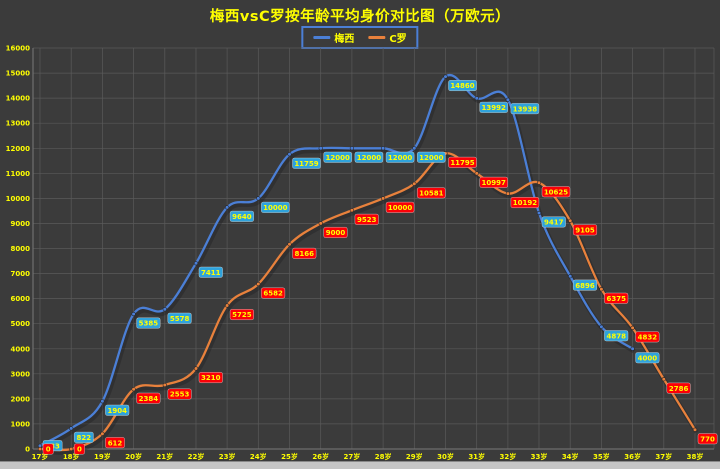  Describe the element at coordinates (462, 86) in the screenshot. I see `data-label: 14860` at that location.